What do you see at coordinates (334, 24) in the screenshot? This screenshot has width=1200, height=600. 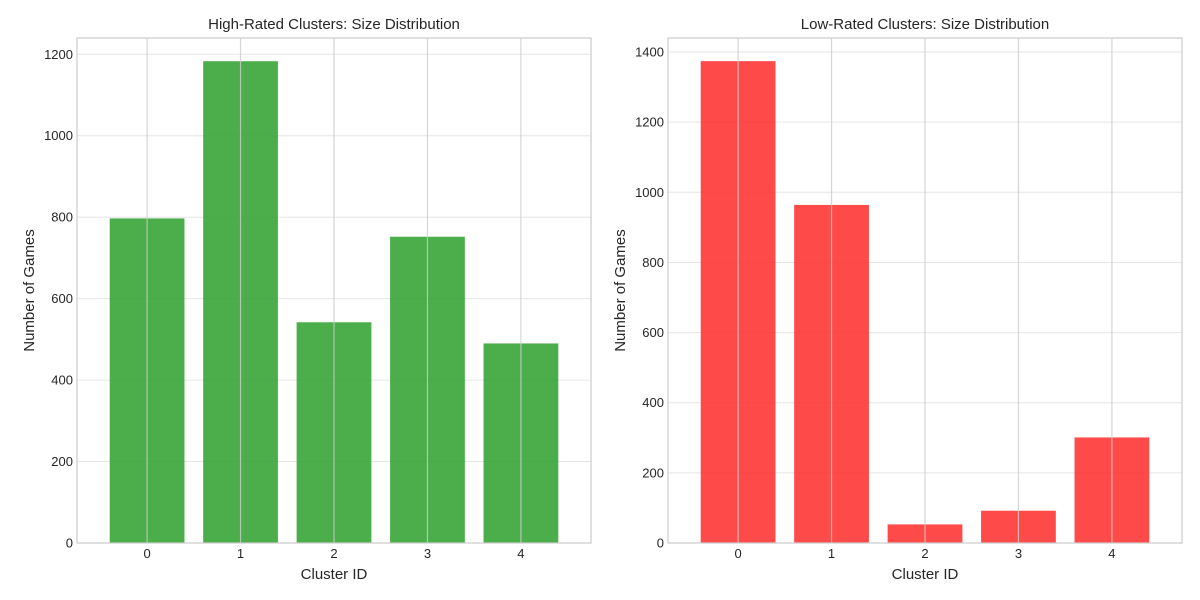 I see `chart-title: High-Rated Clusters: Size Distribution` at bounding box center [334, 24].